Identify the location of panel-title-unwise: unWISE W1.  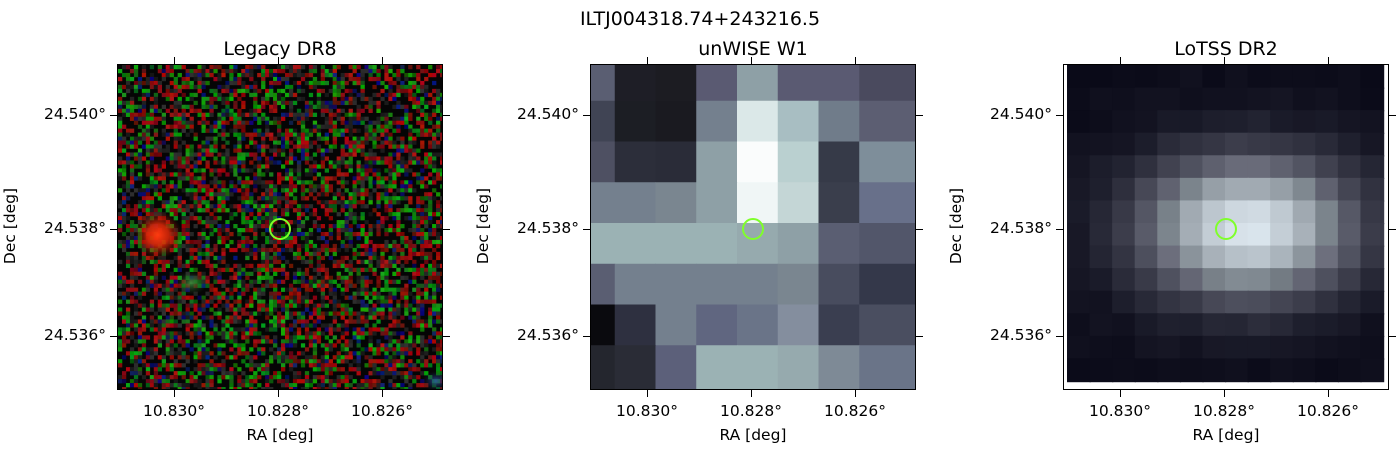
(753, 49).